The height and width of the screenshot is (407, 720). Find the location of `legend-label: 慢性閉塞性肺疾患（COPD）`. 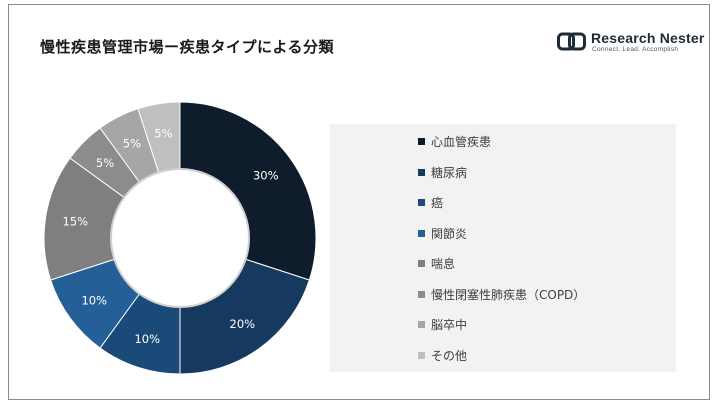

legend-label: 慢性閉塞性肺疾患（COPD） is located at coordinates (508, 294).